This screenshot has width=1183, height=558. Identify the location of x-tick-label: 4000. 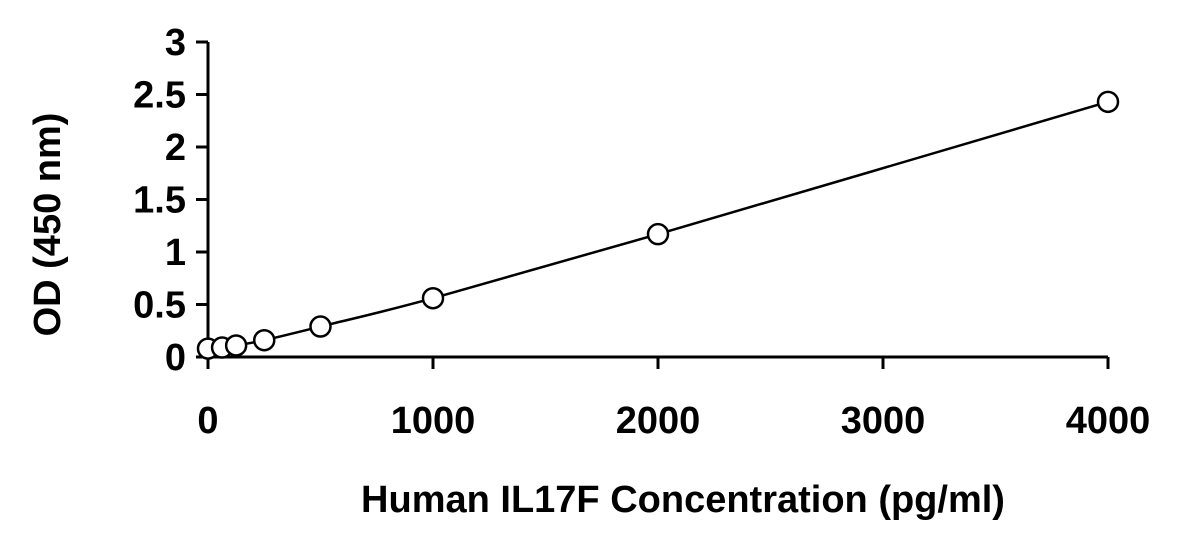
(1108, 421).